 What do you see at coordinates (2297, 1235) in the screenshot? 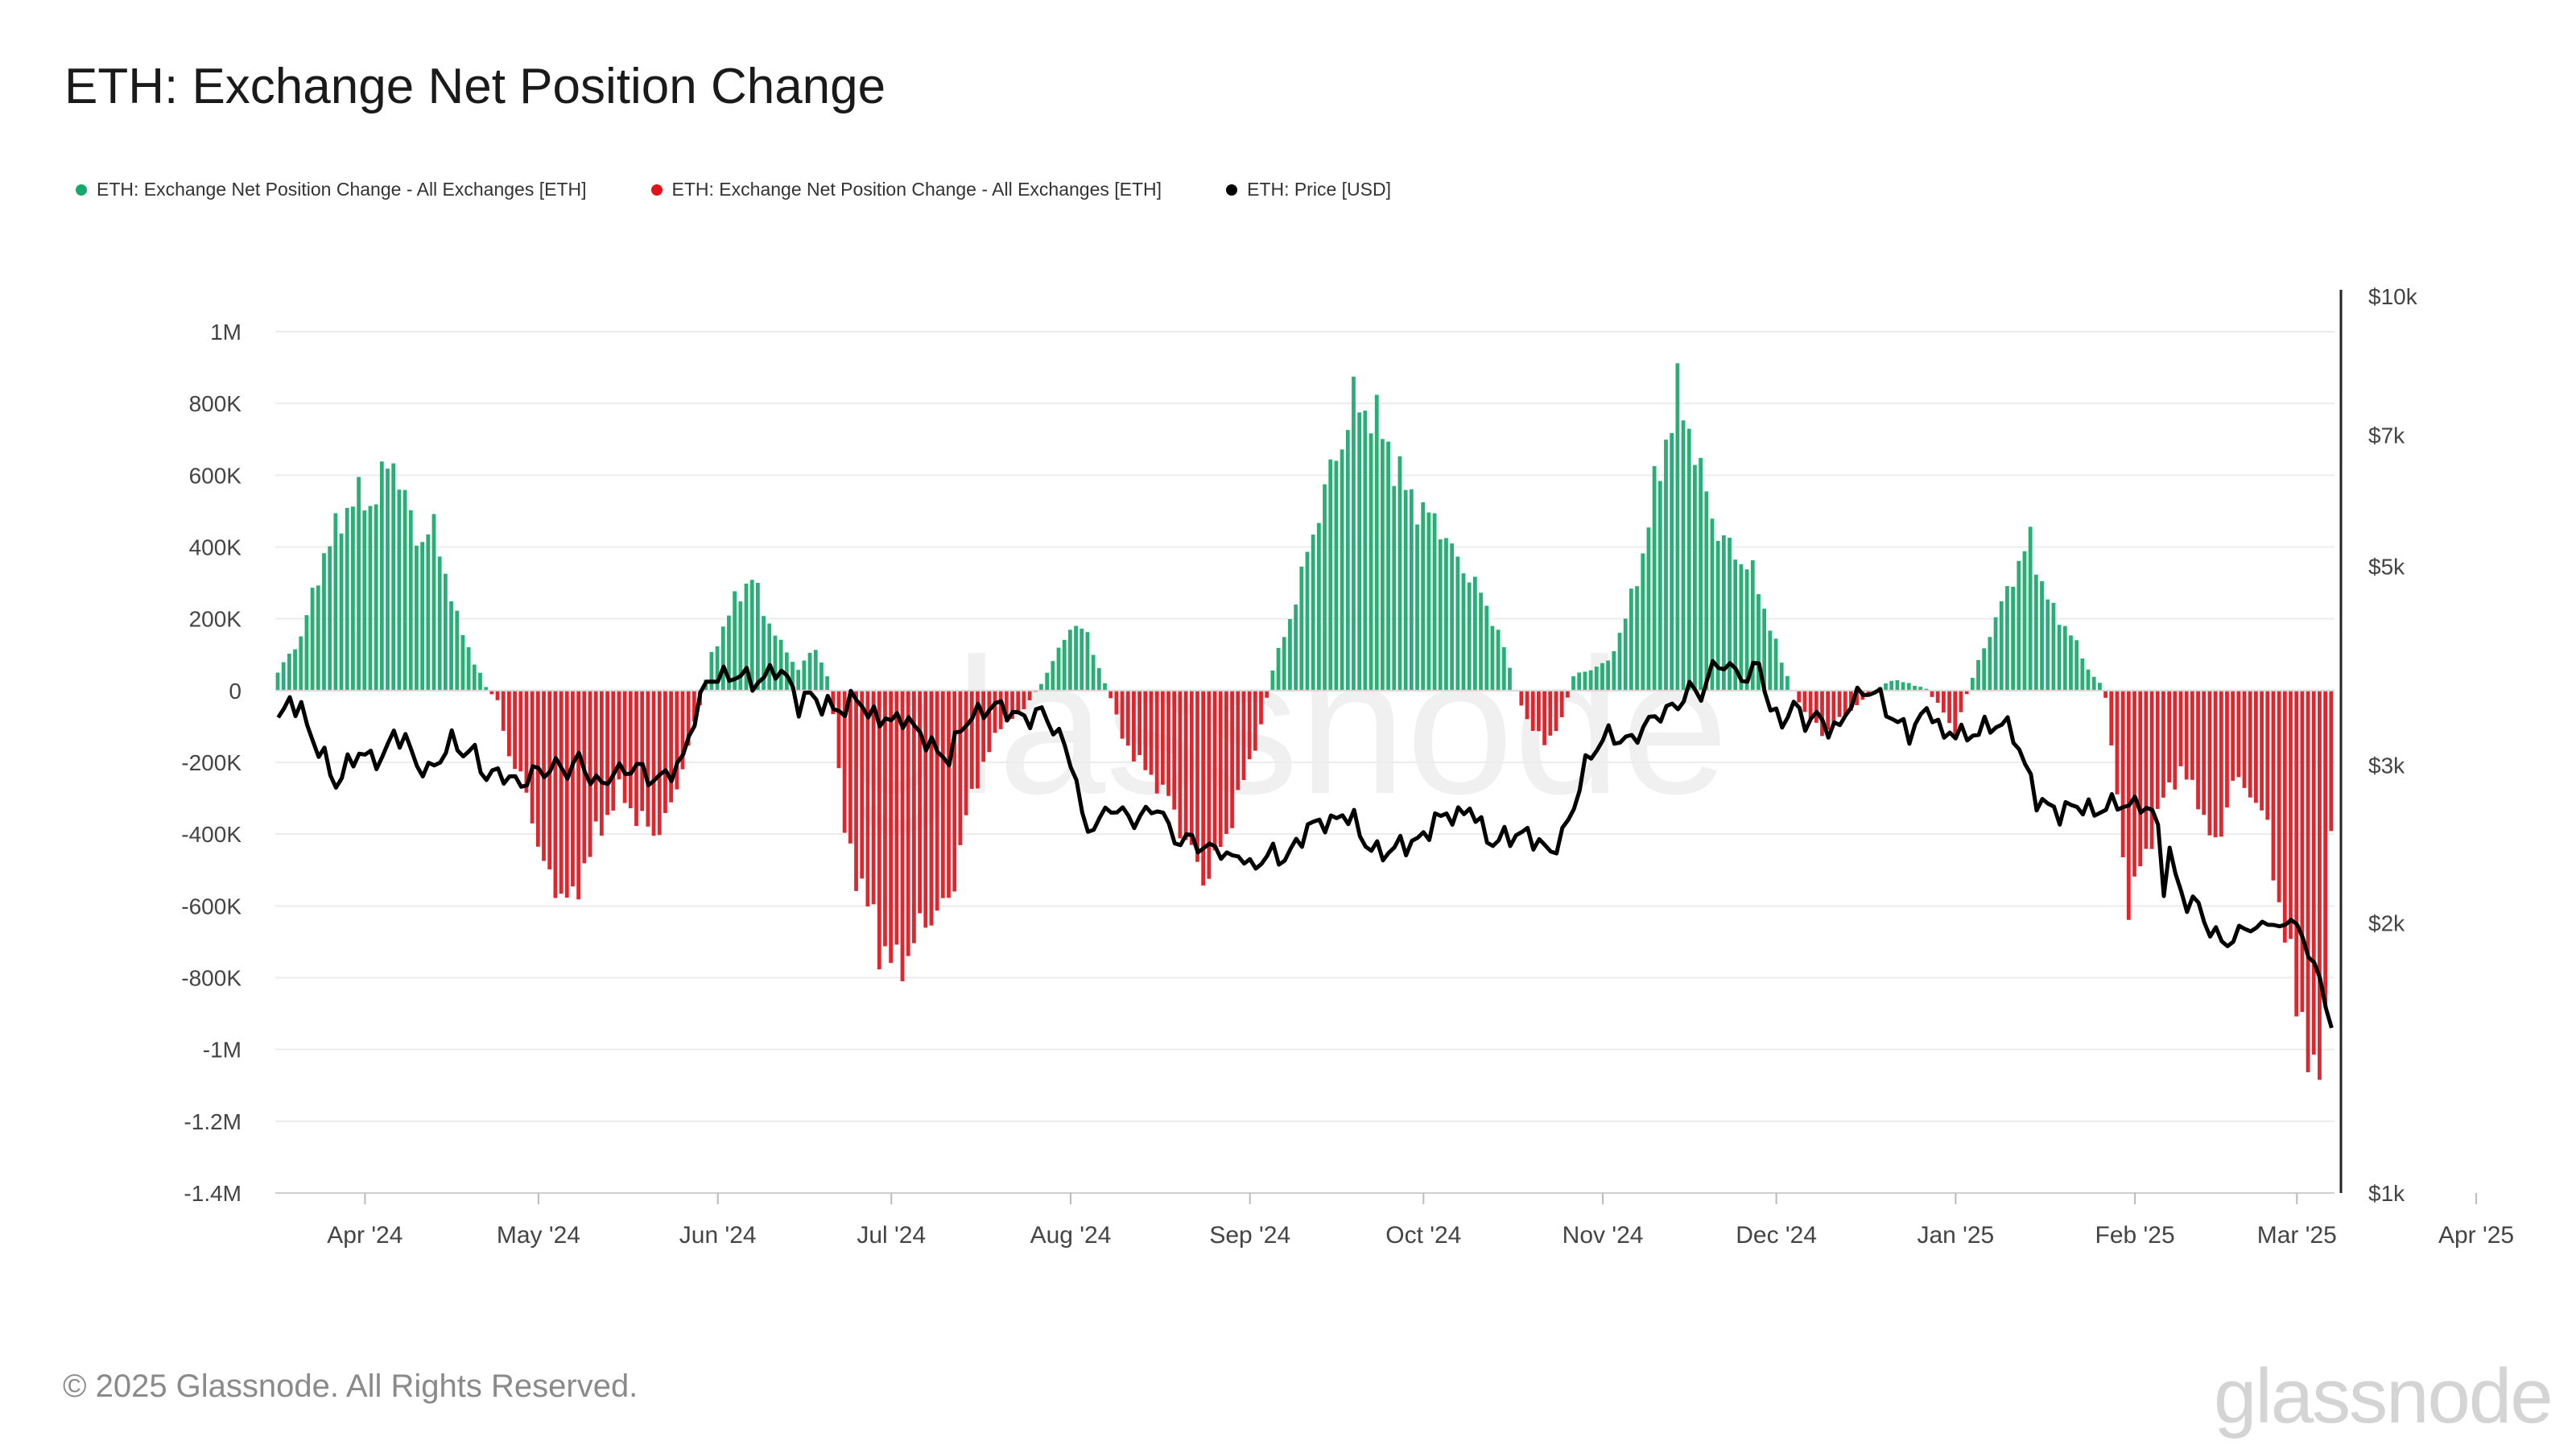
I see `x-tick-label: Mar '25` at bounding box center [2297, 1235].